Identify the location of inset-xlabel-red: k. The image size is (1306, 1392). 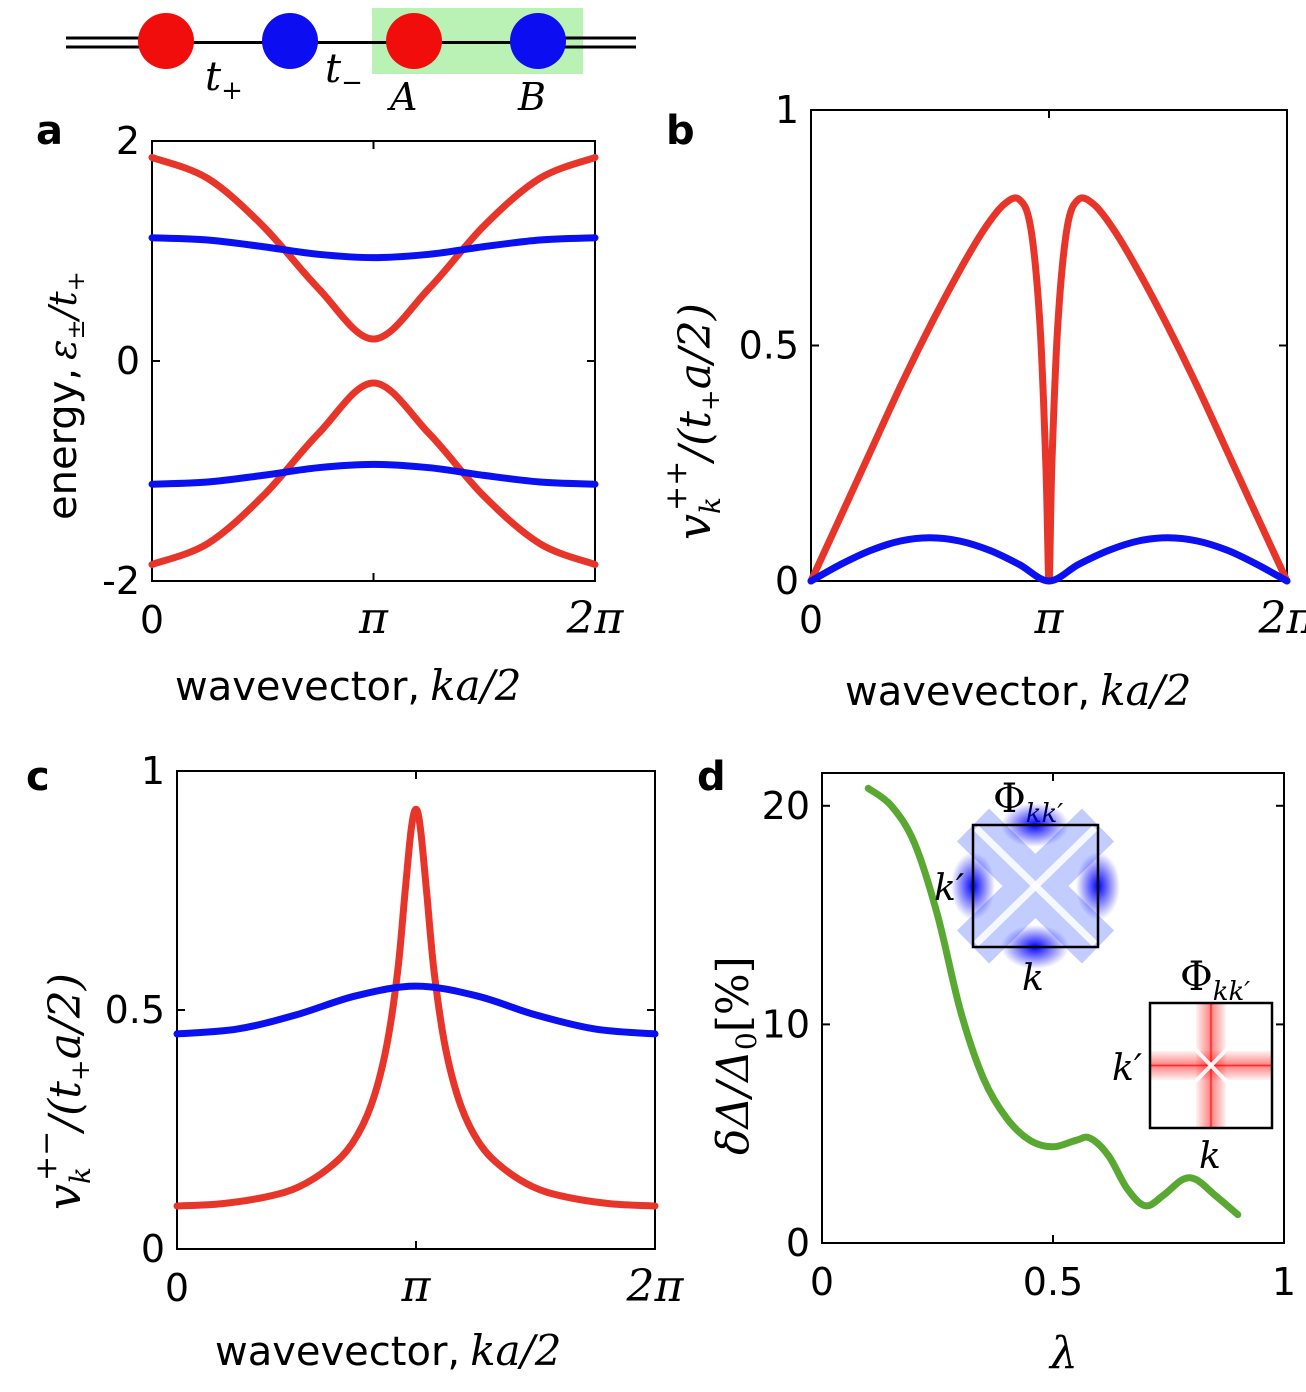
(1210, 1156).